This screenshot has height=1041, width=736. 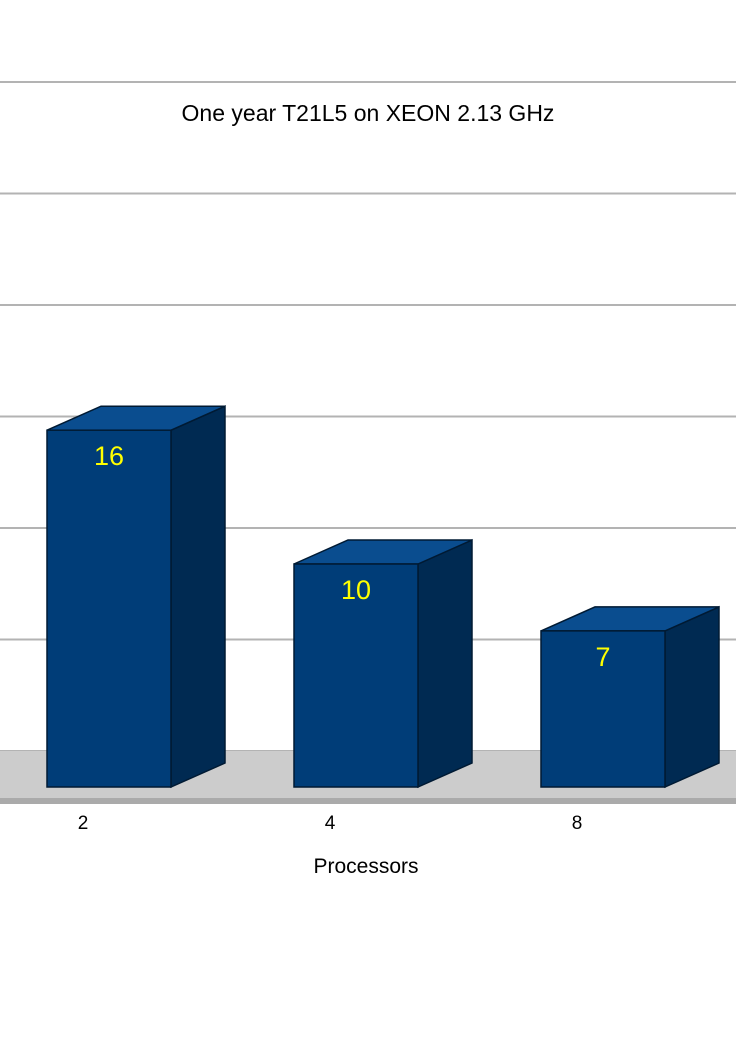 I want to click on x-tick-label: 4, so click(x=330, y=823).